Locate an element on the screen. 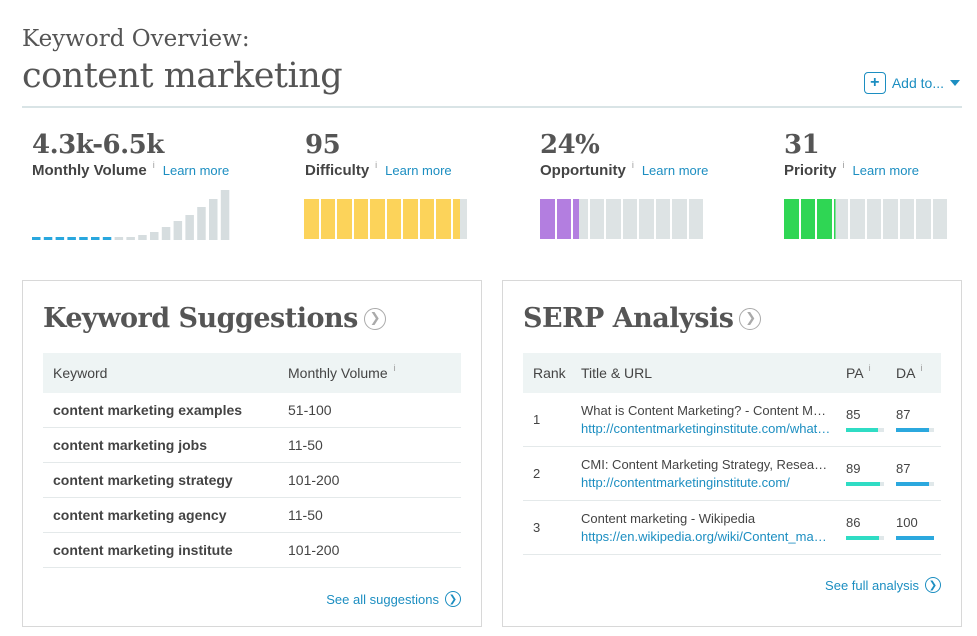 The width and height of the screenshot is (977, 636). rank-cell: 2 is located at coordinates (537, 473).